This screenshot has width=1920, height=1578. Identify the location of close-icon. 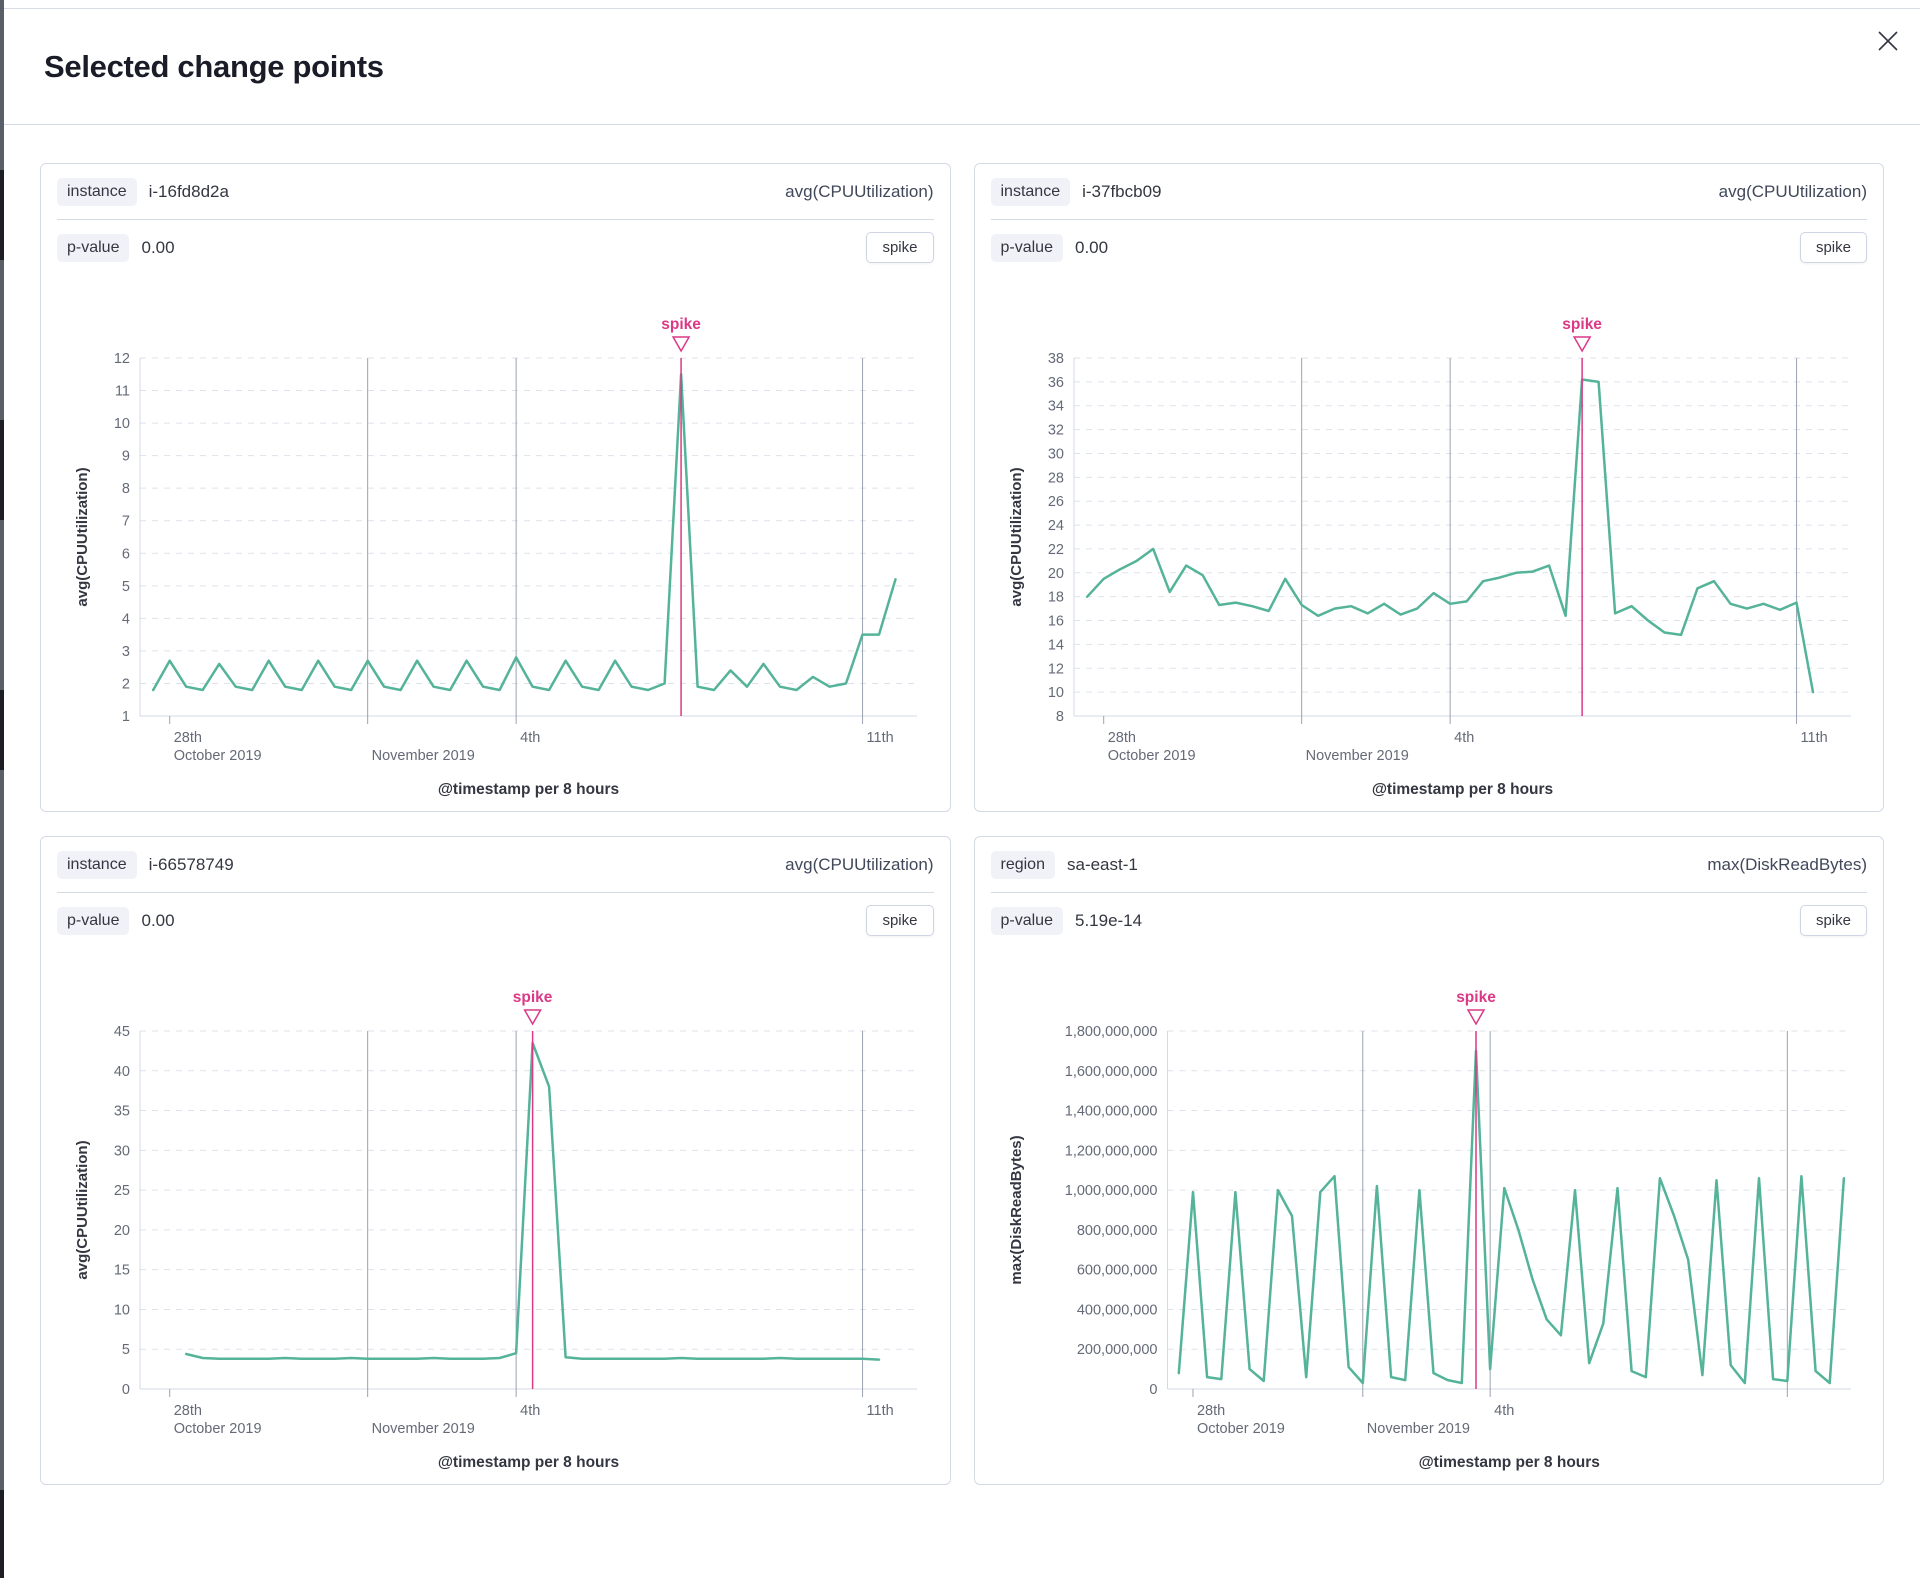
(1888, 41).